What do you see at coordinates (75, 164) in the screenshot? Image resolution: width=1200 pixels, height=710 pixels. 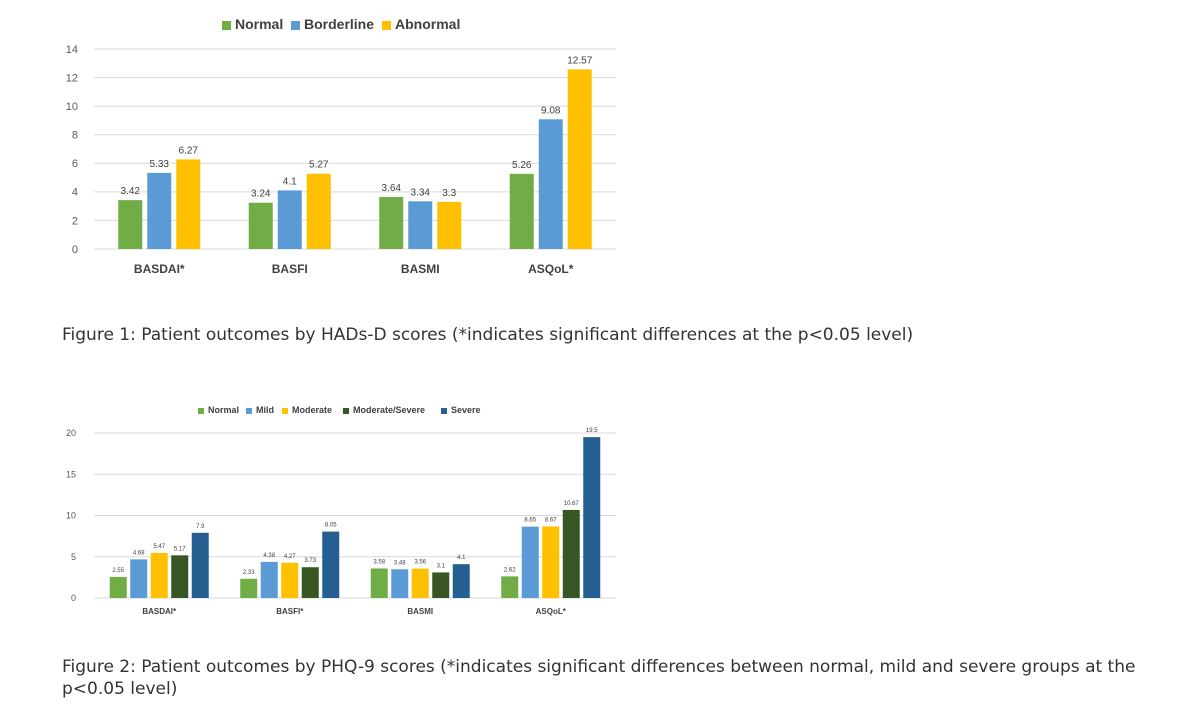 I see `y-tick-label: 6` at bounding box center [75, 164].